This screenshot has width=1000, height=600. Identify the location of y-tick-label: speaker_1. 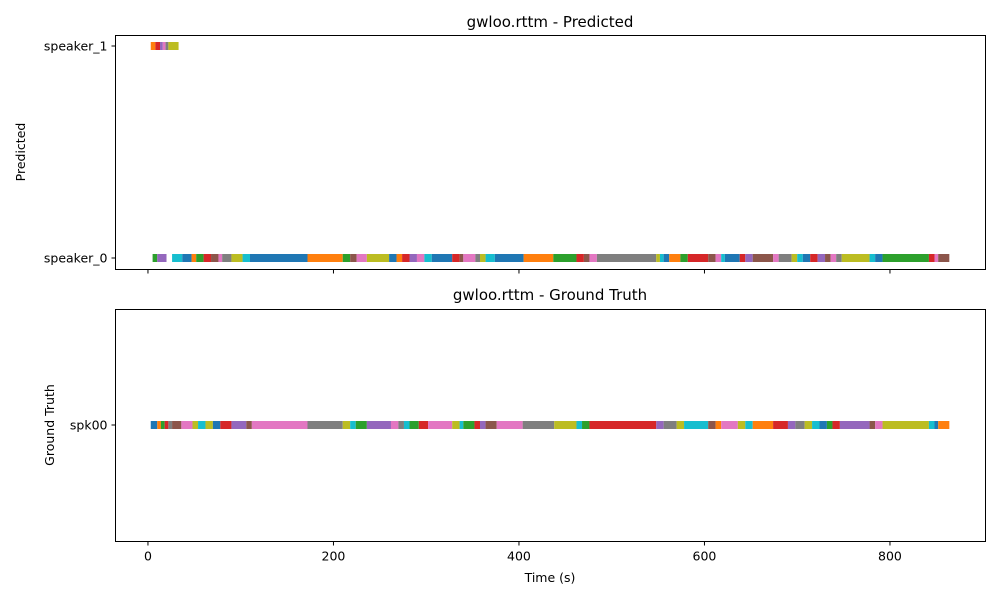
(76, 46).